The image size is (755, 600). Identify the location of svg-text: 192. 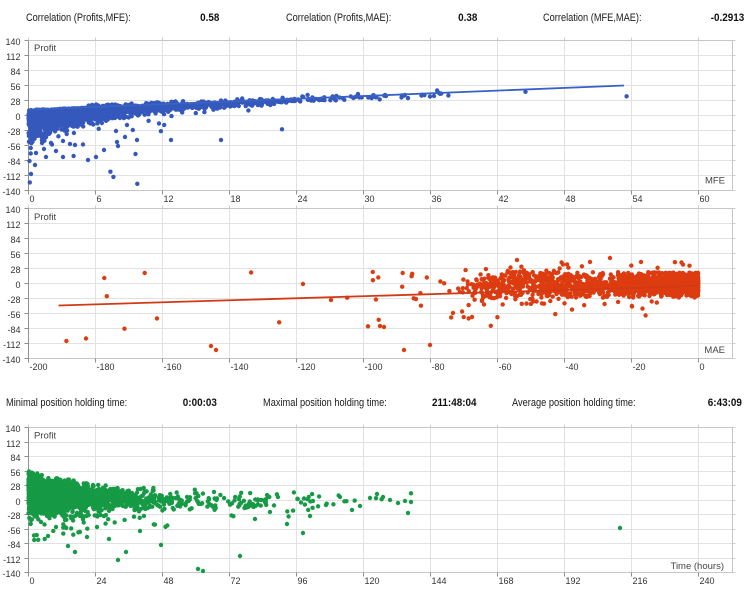
(573, 581).